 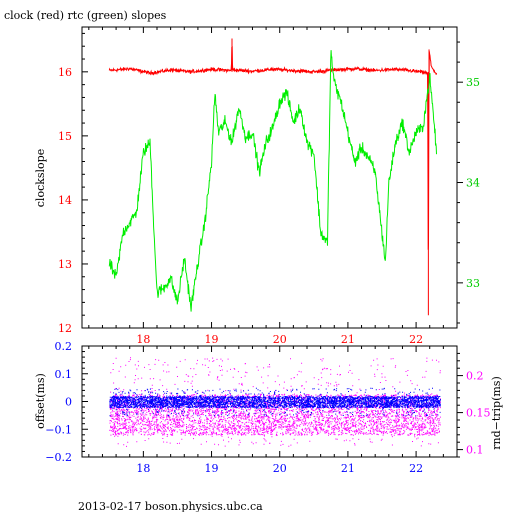 I want to click on y2-tick-label: 0.2, so click(x=475, y=376).